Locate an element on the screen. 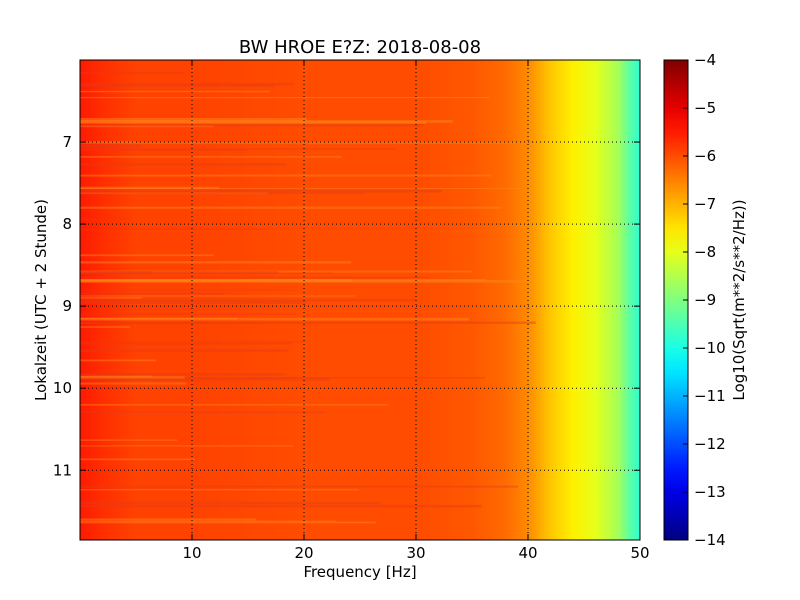  colorbar-tick-label: −10 is located at coordinates (710, 348).